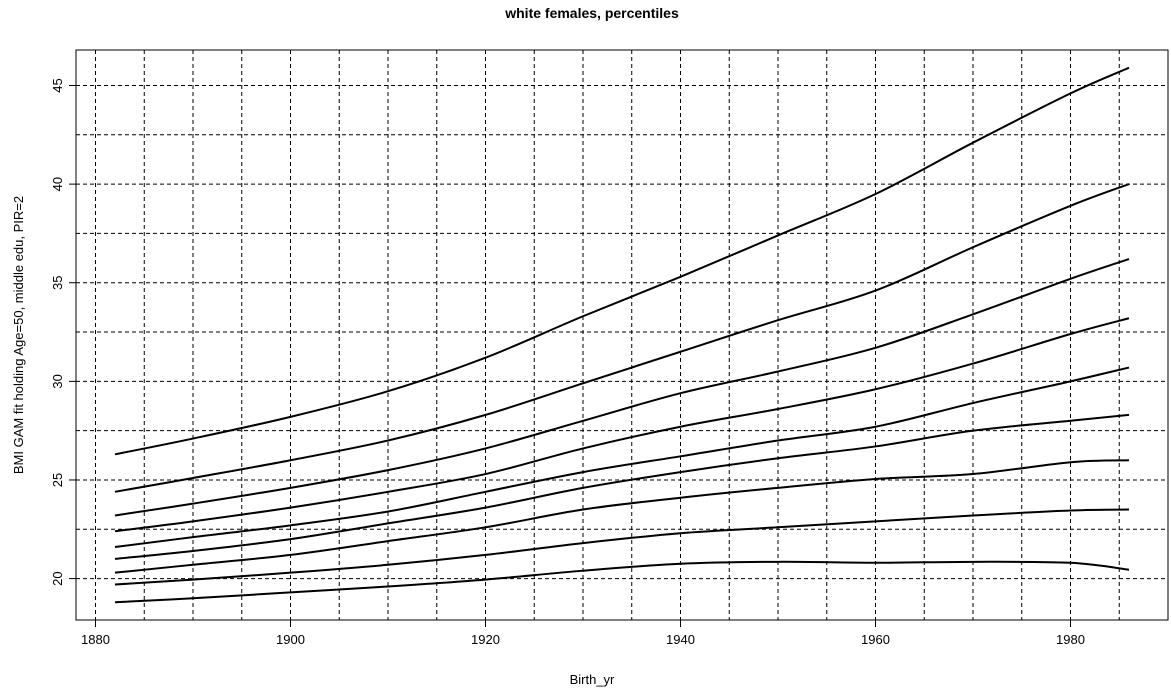 The height and width of the screenshot is (691, 1171). What do you see at coordinates (592, 679) in the screenshot?
I see `x-axis-label: Birth_yr` at bounding box center [592, 679].